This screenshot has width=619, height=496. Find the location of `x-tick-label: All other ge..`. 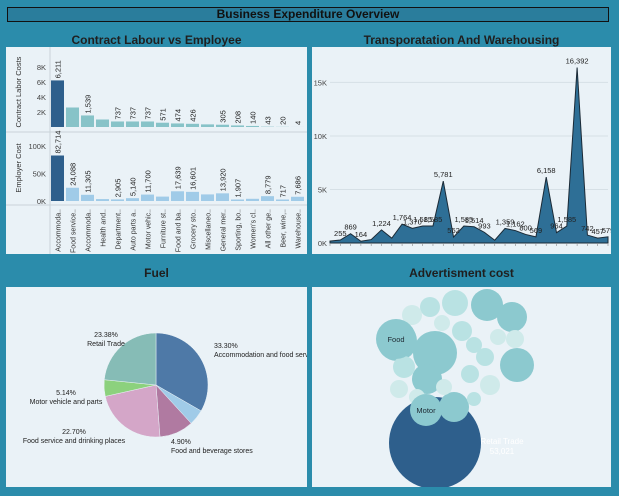

x-tick-label: All other ge.. is located at coordinates (269, 228).